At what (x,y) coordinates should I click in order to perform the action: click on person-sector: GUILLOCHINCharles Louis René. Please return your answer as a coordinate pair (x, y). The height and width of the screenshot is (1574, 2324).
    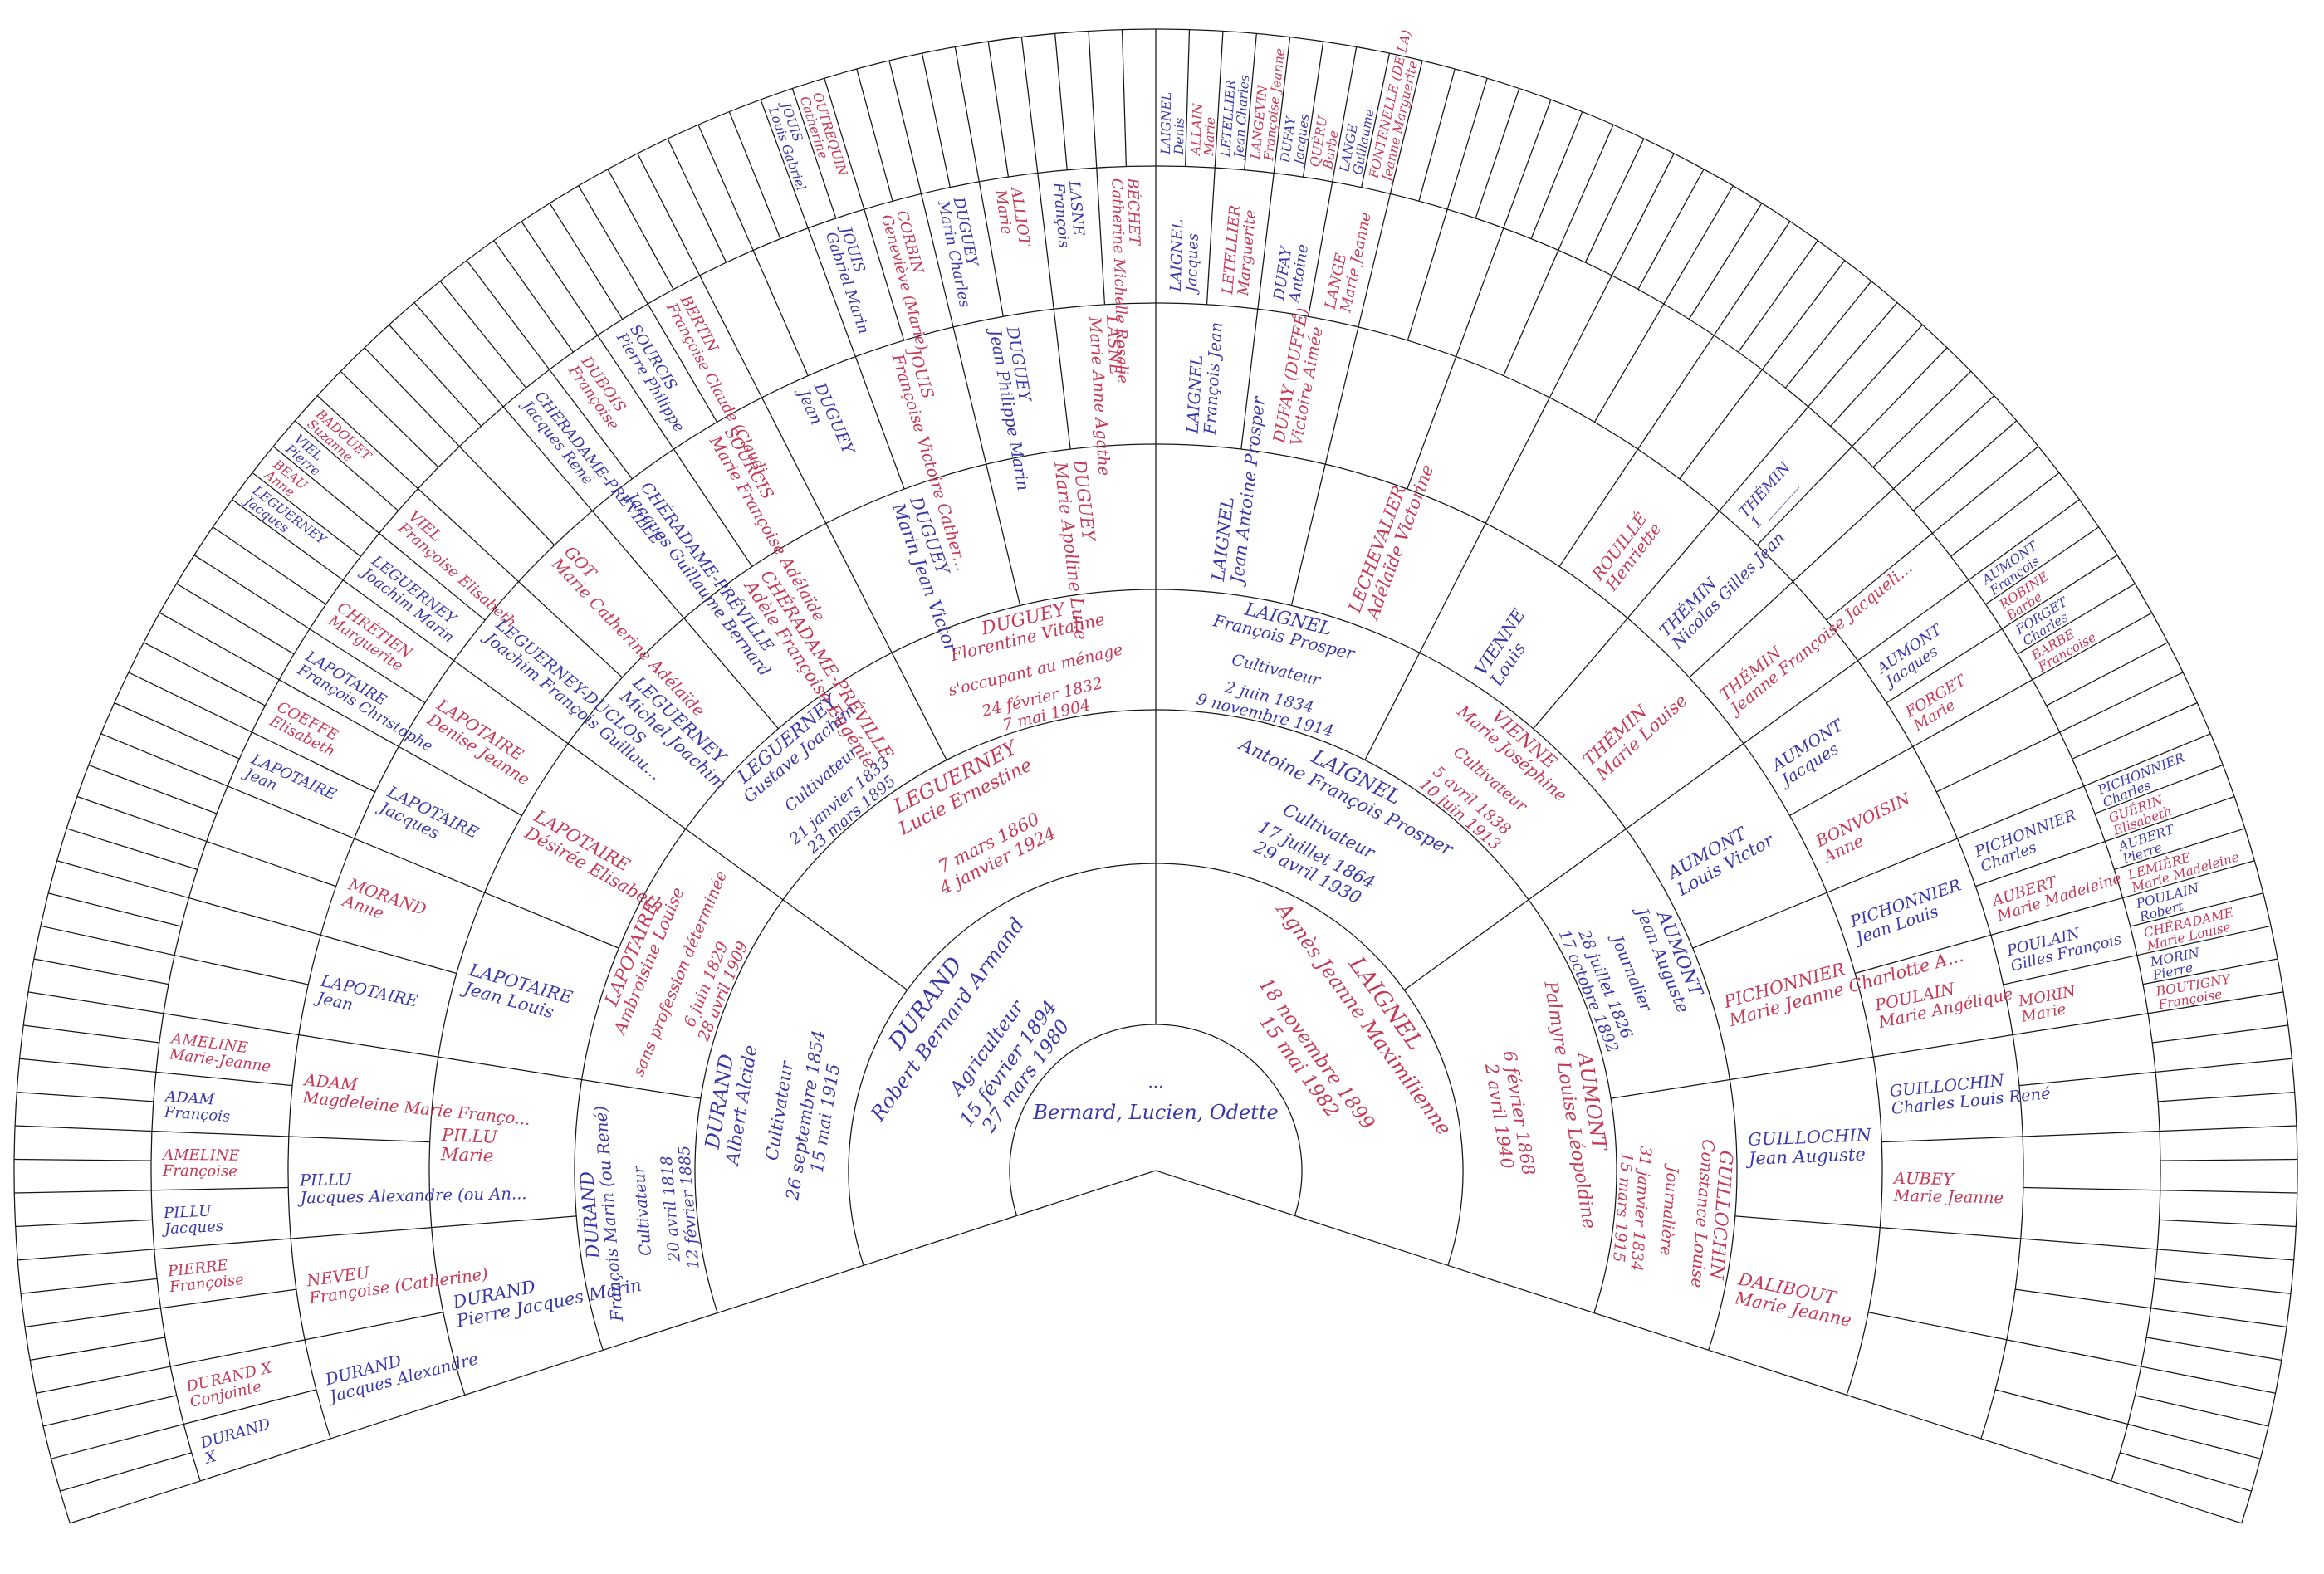
    Looking at the image, I should click on (1971, 1092).